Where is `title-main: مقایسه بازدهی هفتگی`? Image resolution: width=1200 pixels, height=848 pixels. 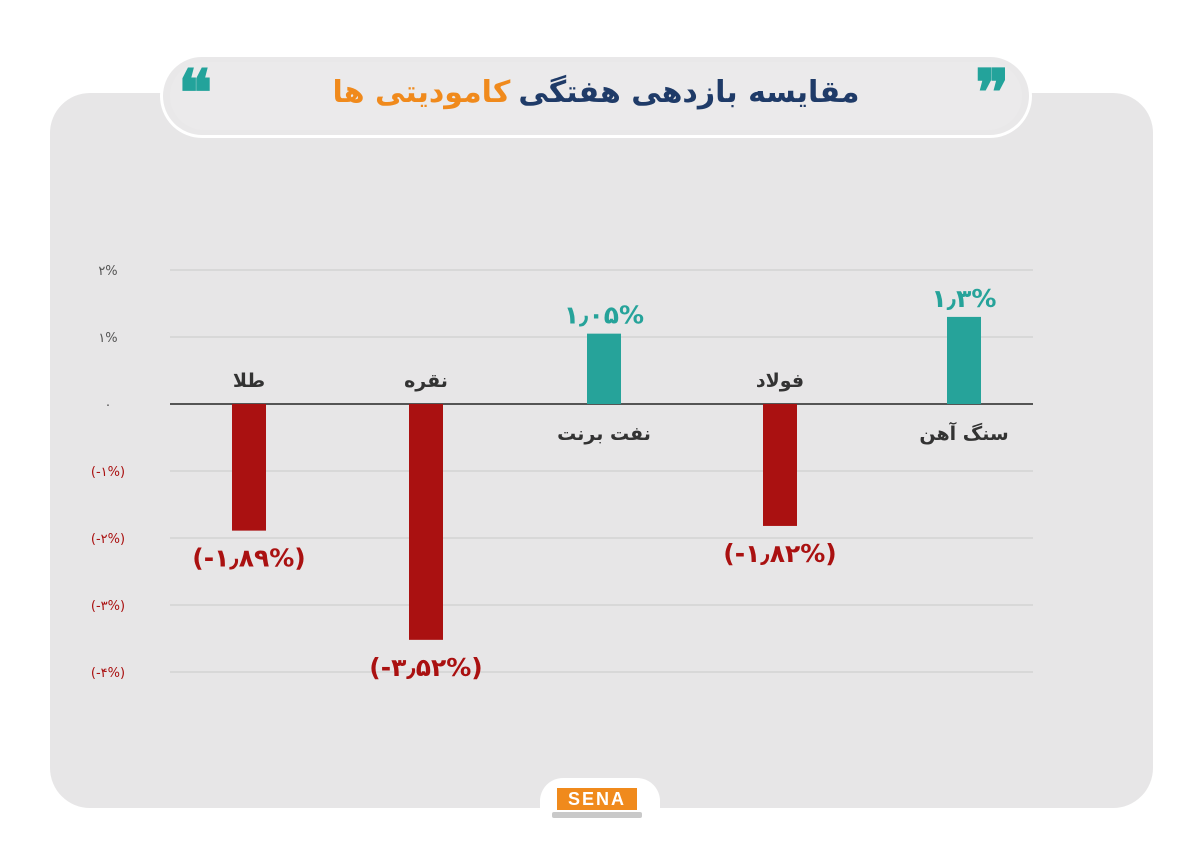
title-main: مقایسه بازدهی هفتگی is located at coordinates (689, 92).